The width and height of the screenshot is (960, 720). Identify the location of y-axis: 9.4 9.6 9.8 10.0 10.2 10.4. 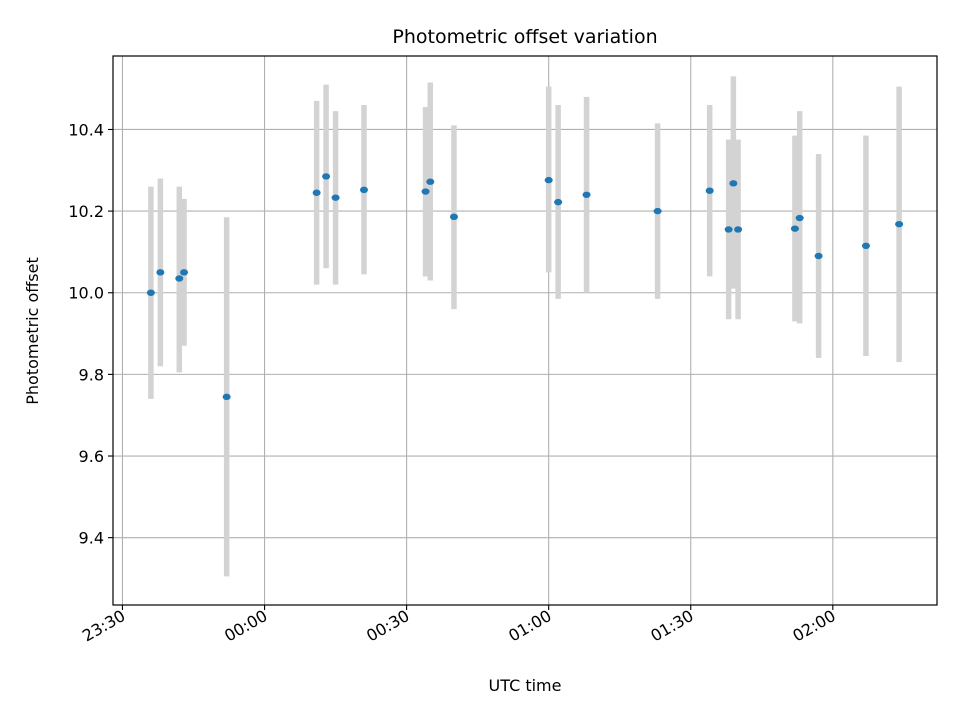
(90, 334).